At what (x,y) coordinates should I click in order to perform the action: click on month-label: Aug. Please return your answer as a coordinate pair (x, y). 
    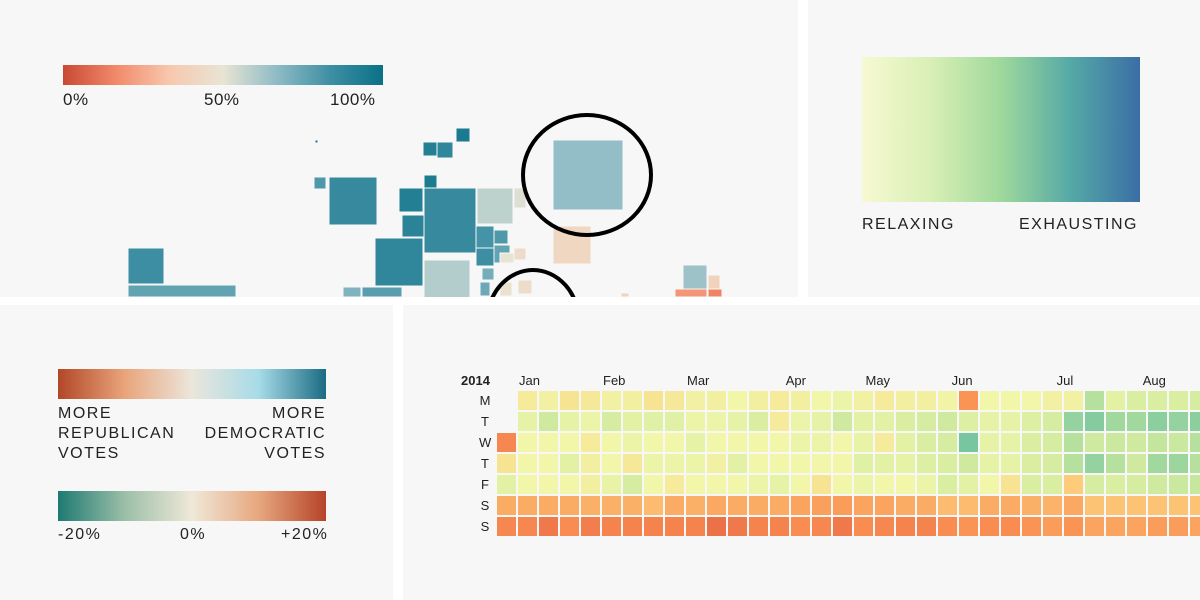
    Looking at the image, I should click on (1154, 380).